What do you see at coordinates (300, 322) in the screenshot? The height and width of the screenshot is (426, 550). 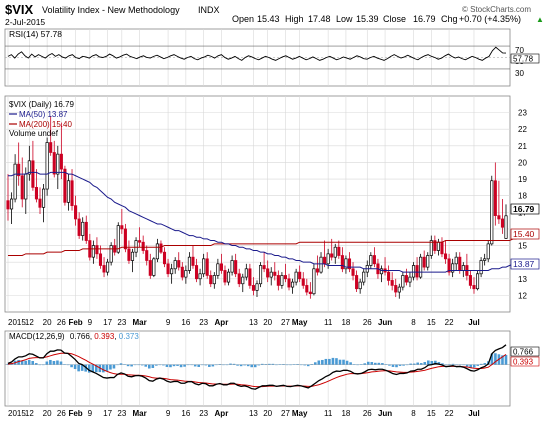 I see `x-tick-label: May` at bounding box center [300, 322].